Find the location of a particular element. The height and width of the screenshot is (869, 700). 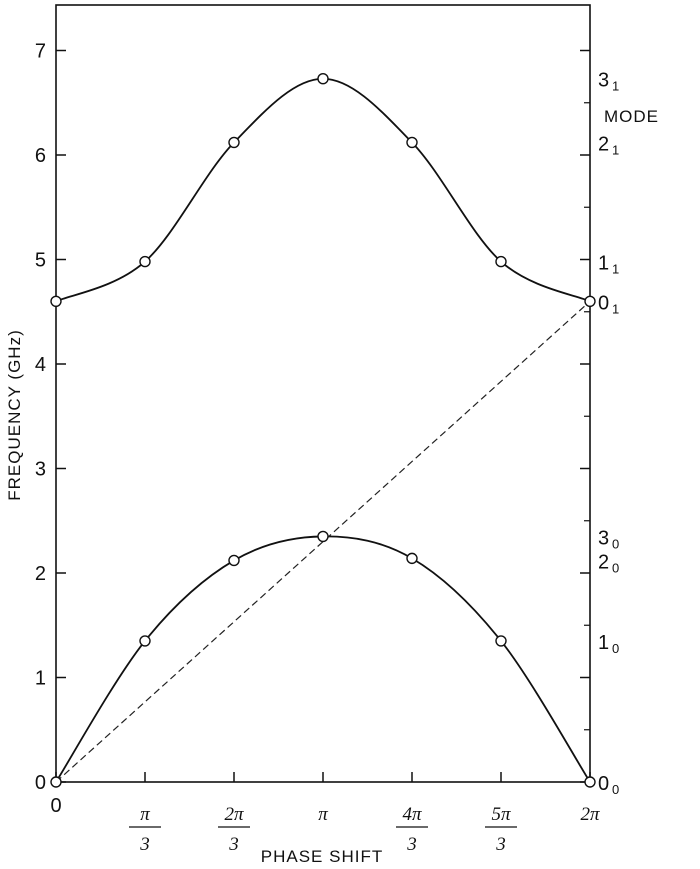

right-axis-title: MODE is located at coordinates (631, 116).